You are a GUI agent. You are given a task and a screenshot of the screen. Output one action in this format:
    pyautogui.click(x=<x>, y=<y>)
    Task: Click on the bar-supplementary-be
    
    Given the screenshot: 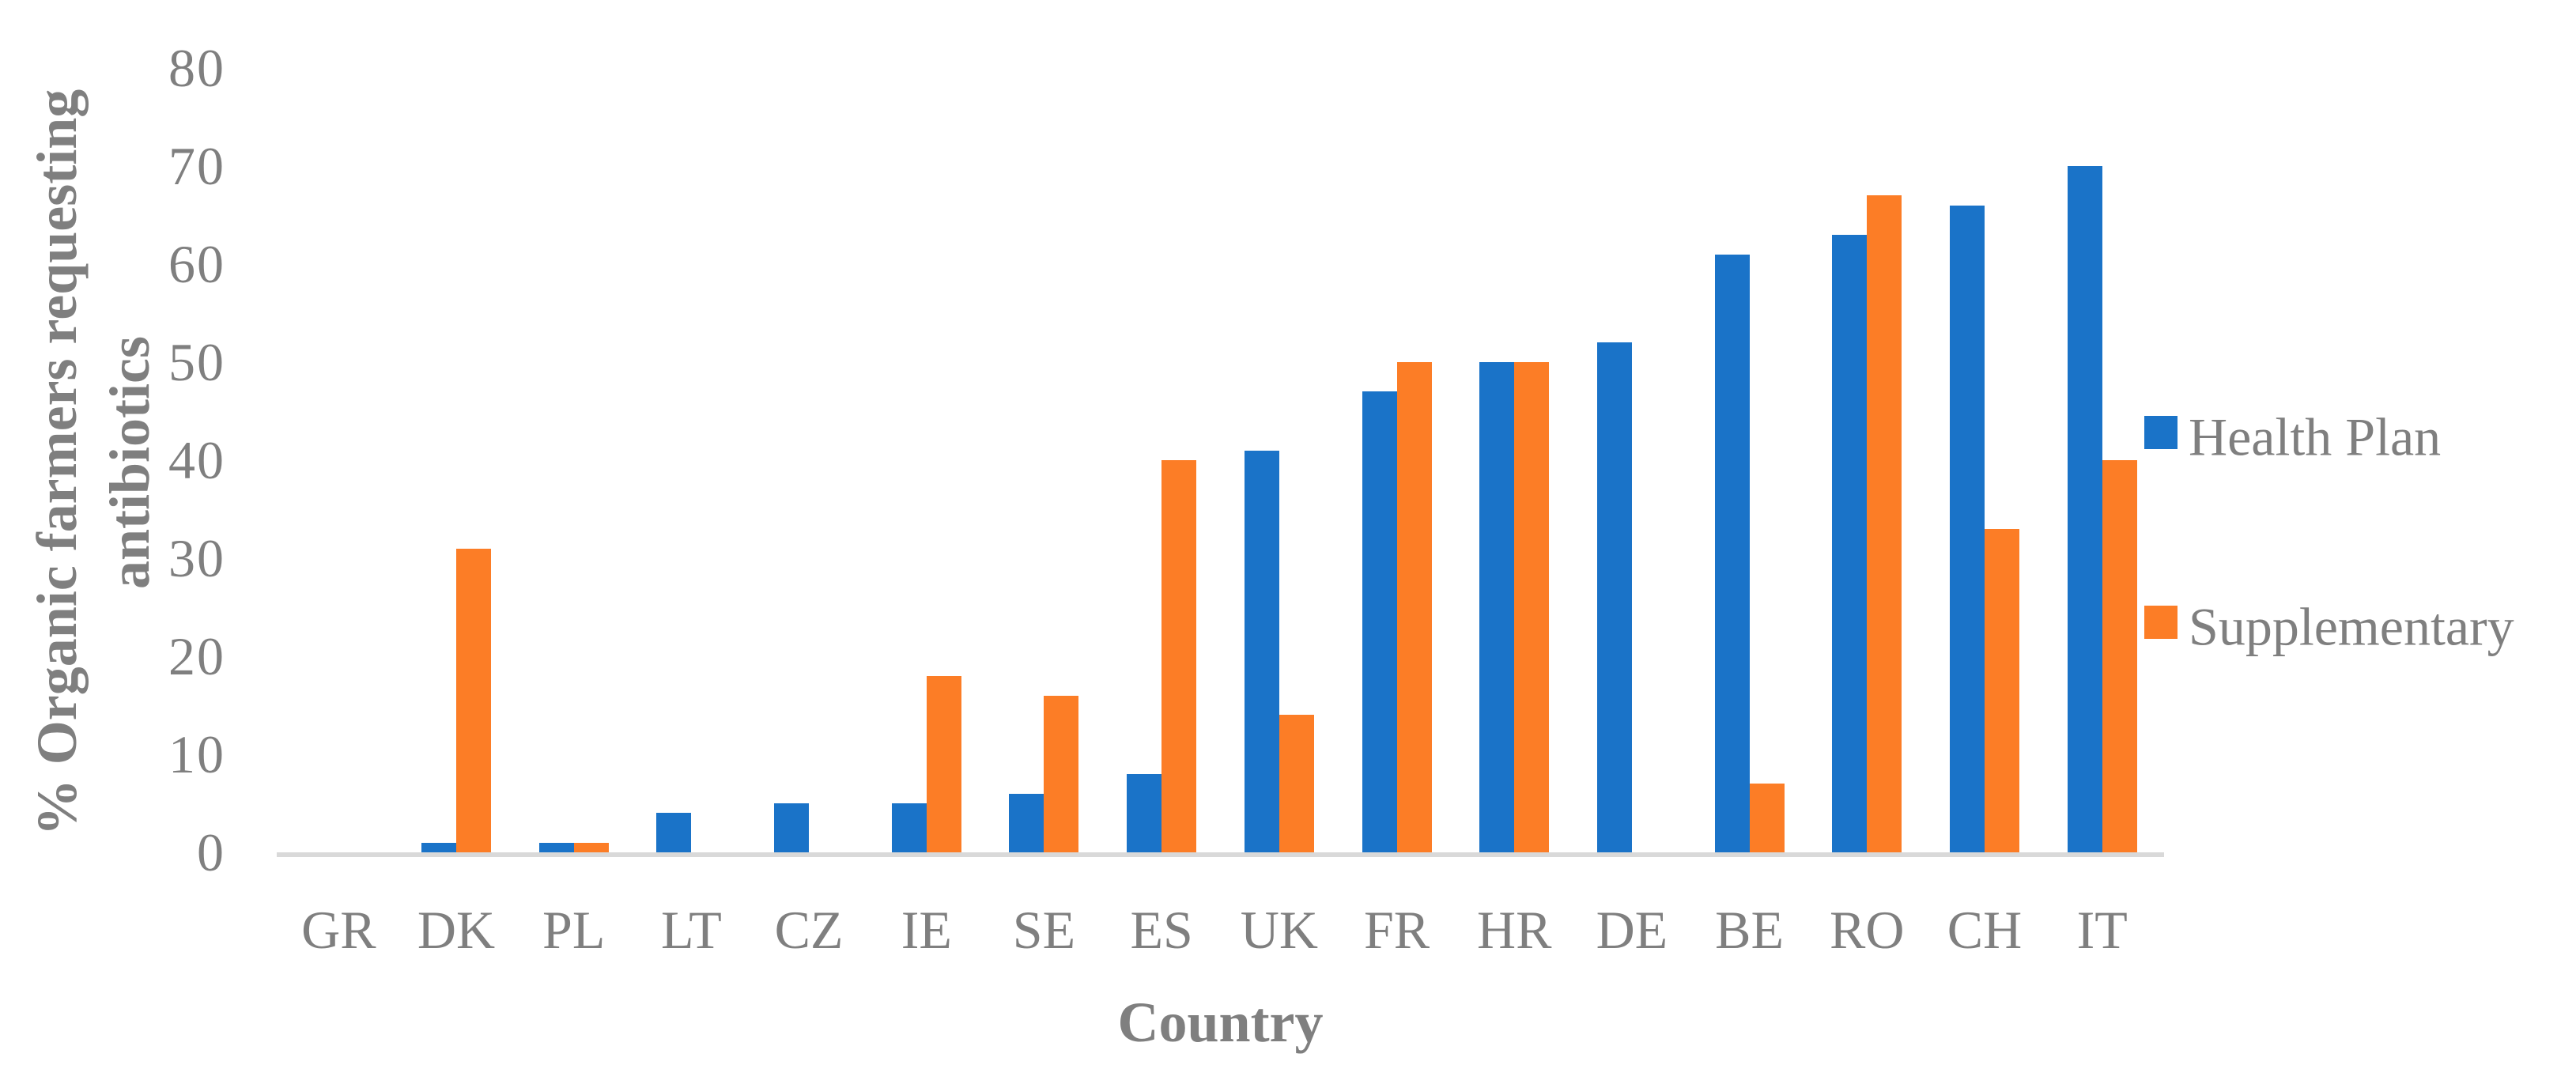 What is the action you would take?
    pyautogui.click(x=1767, y=818)
    